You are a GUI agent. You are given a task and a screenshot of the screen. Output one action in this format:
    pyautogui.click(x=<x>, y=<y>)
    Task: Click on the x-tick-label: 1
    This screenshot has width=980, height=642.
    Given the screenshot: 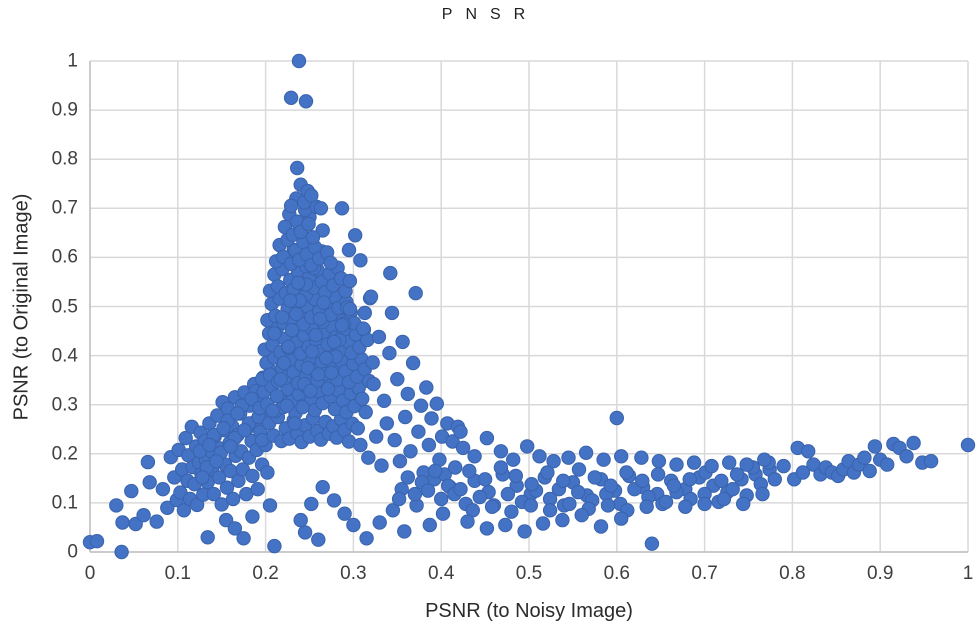 What is the action you would take?
    pyautogui.click(x=968, y=573)
    